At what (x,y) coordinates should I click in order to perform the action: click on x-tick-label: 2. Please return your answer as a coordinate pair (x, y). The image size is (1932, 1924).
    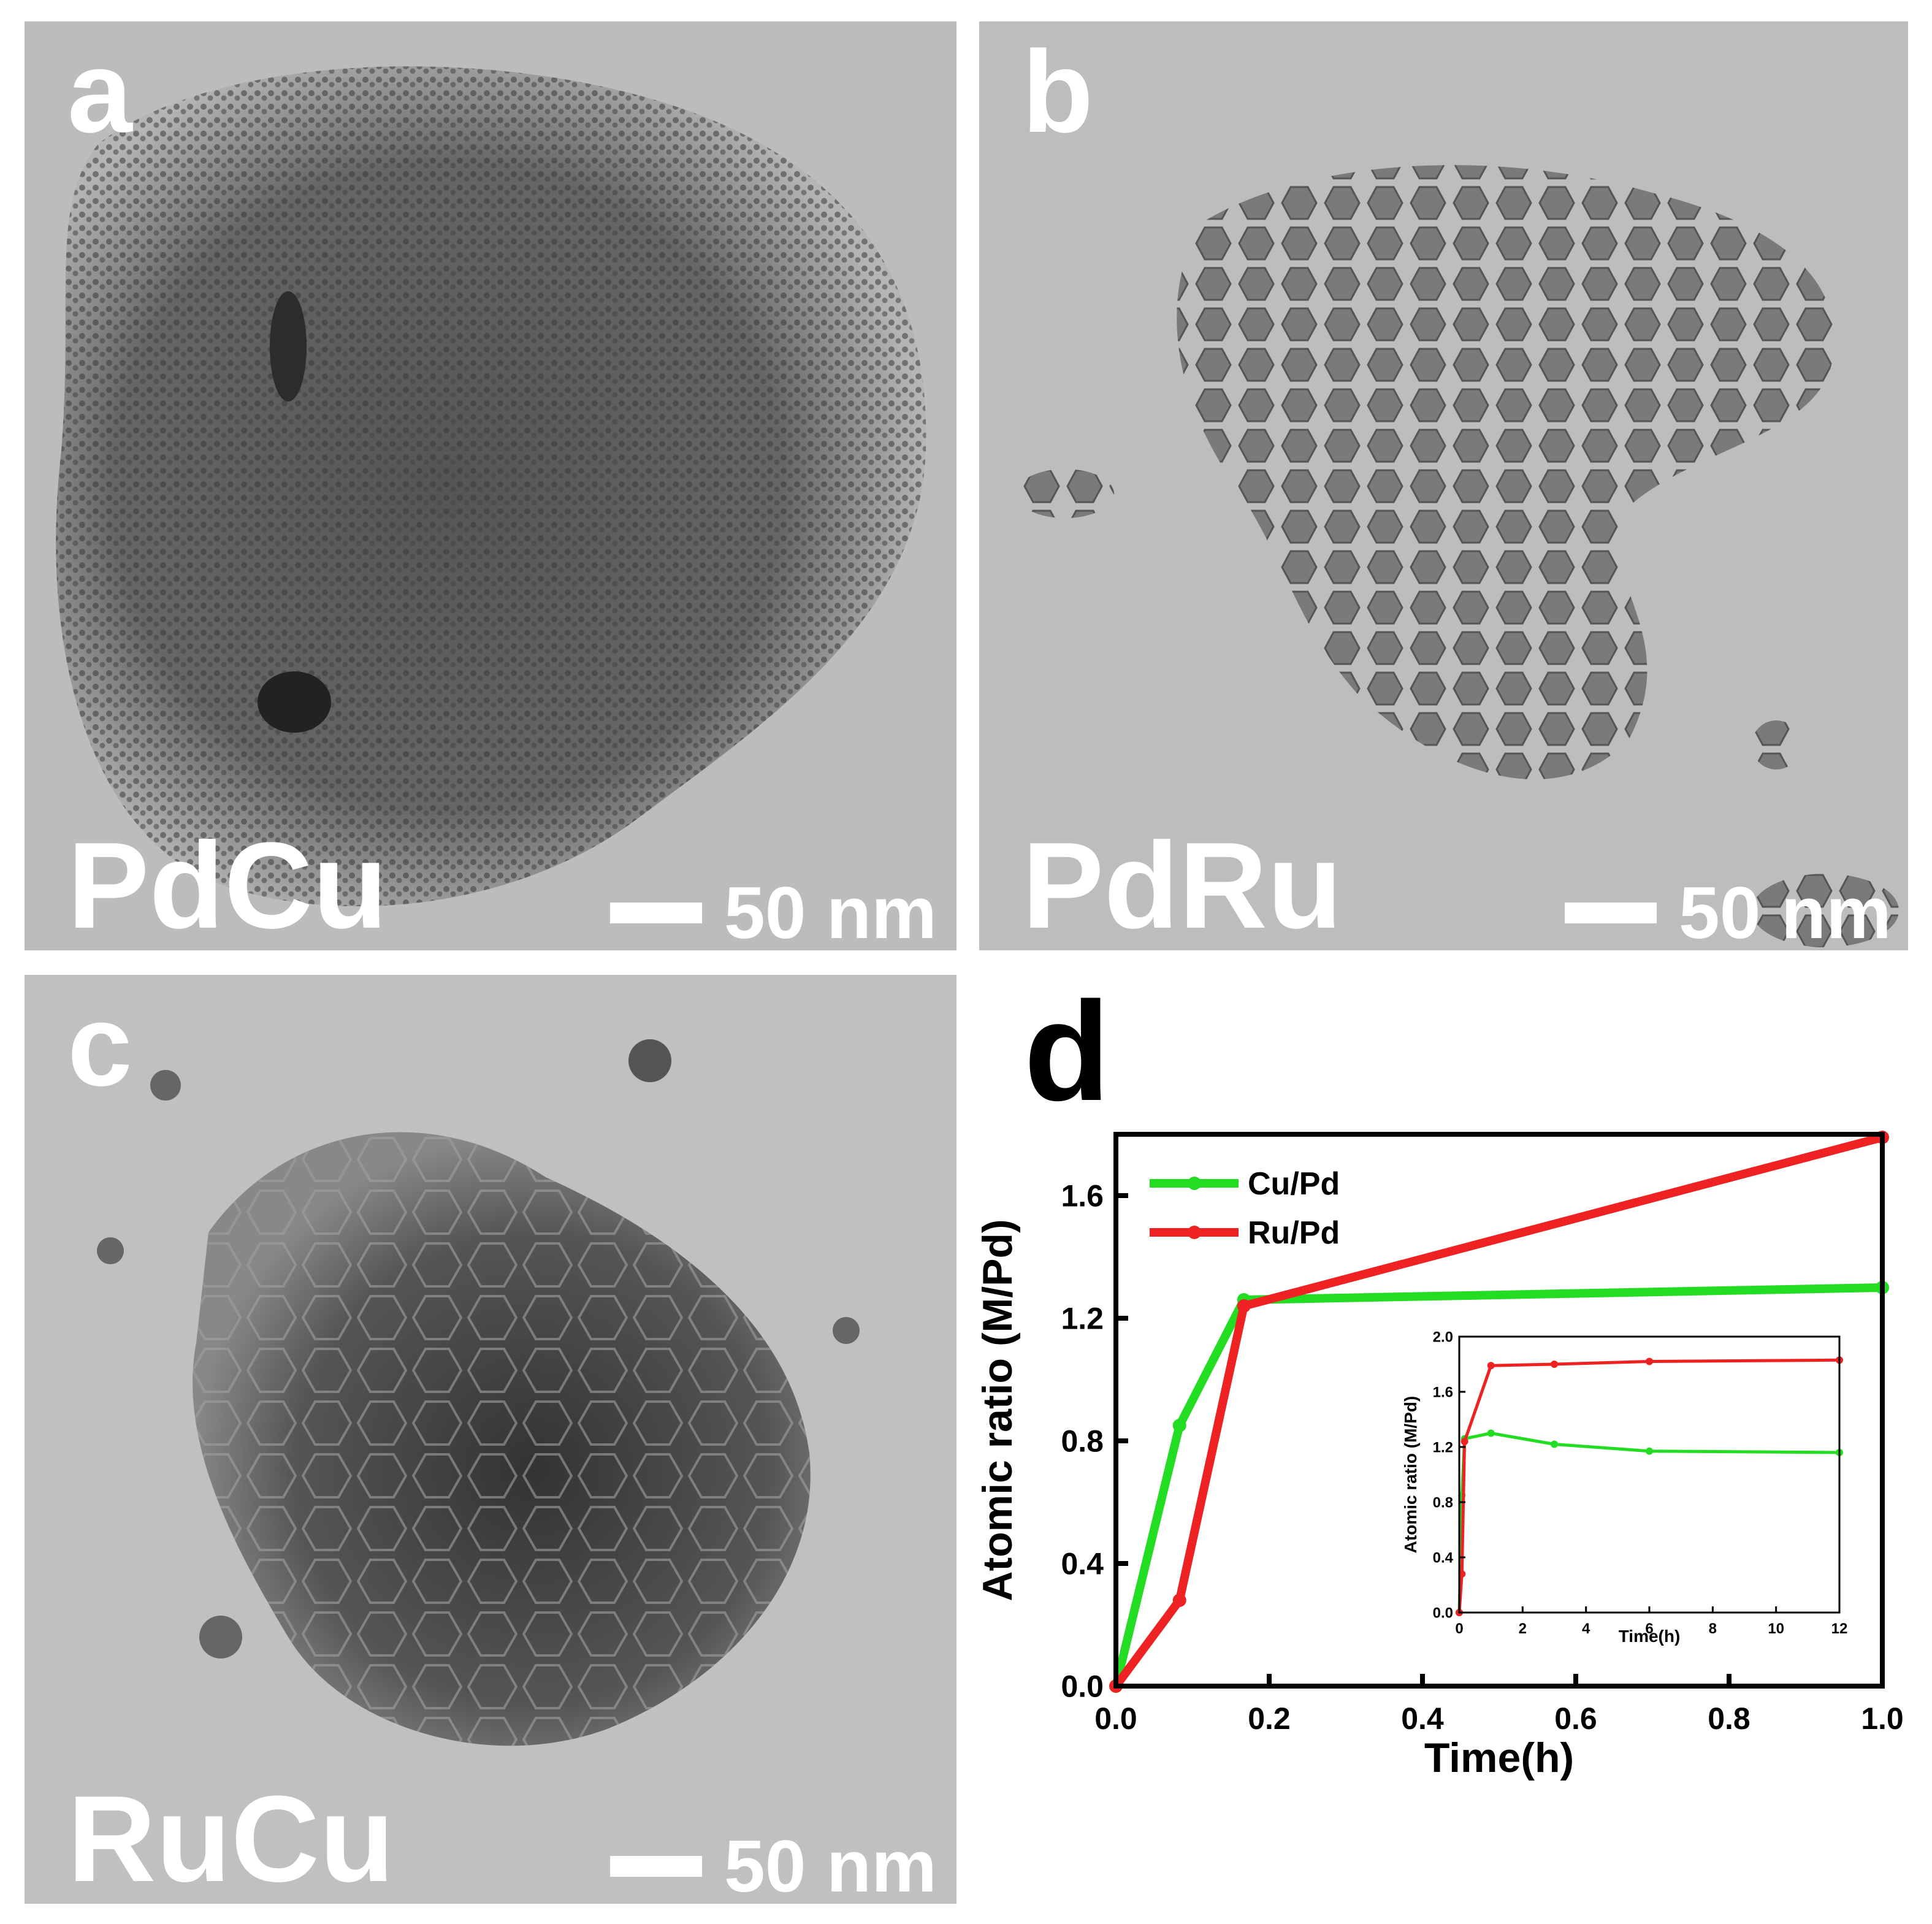
    Looking at the image, I should click on (1523, 1629).